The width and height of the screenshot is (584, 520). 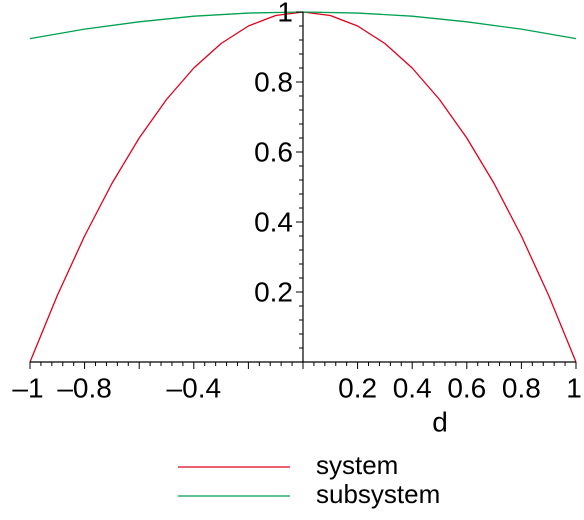 What do you see at coordinates (84, 387) in the screenshot?
I see `x-tick-label: –0.8` at bounding box center [84, 387].